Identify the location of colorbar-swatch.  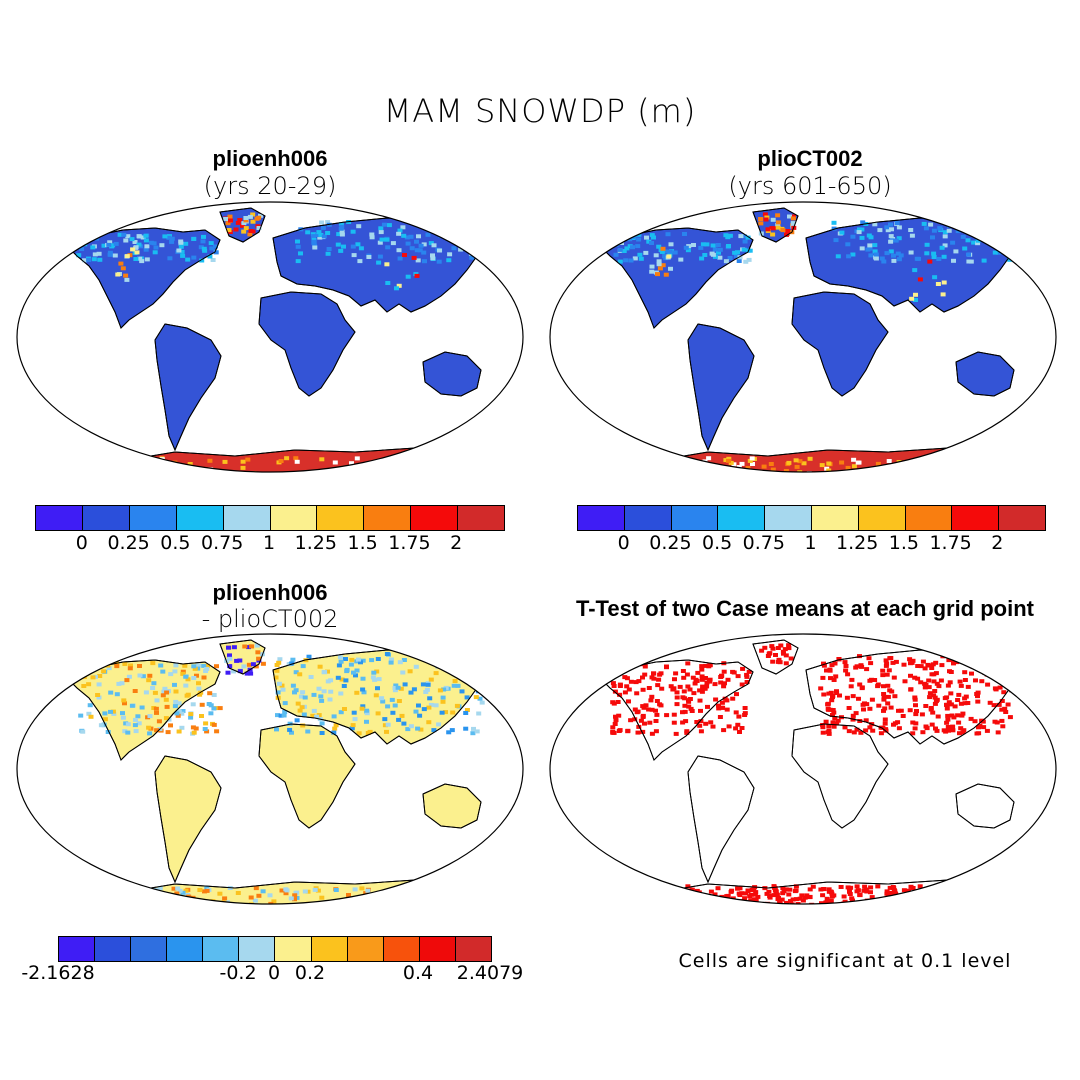
(437, 949).